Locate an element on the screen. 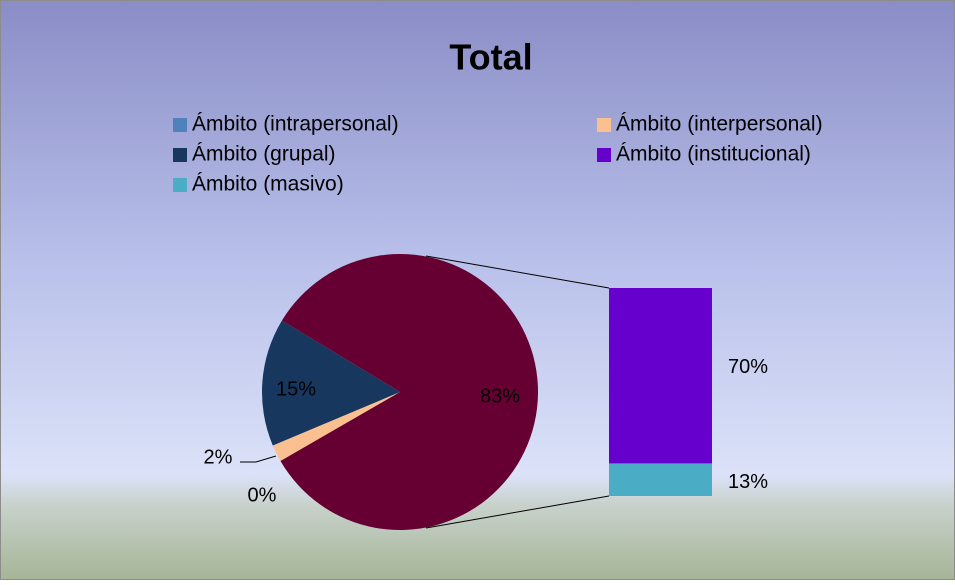 The width and height of the screenshot is (955, 585). legend-label: Ámbito (institucional) is located at coordinates (713, 154).